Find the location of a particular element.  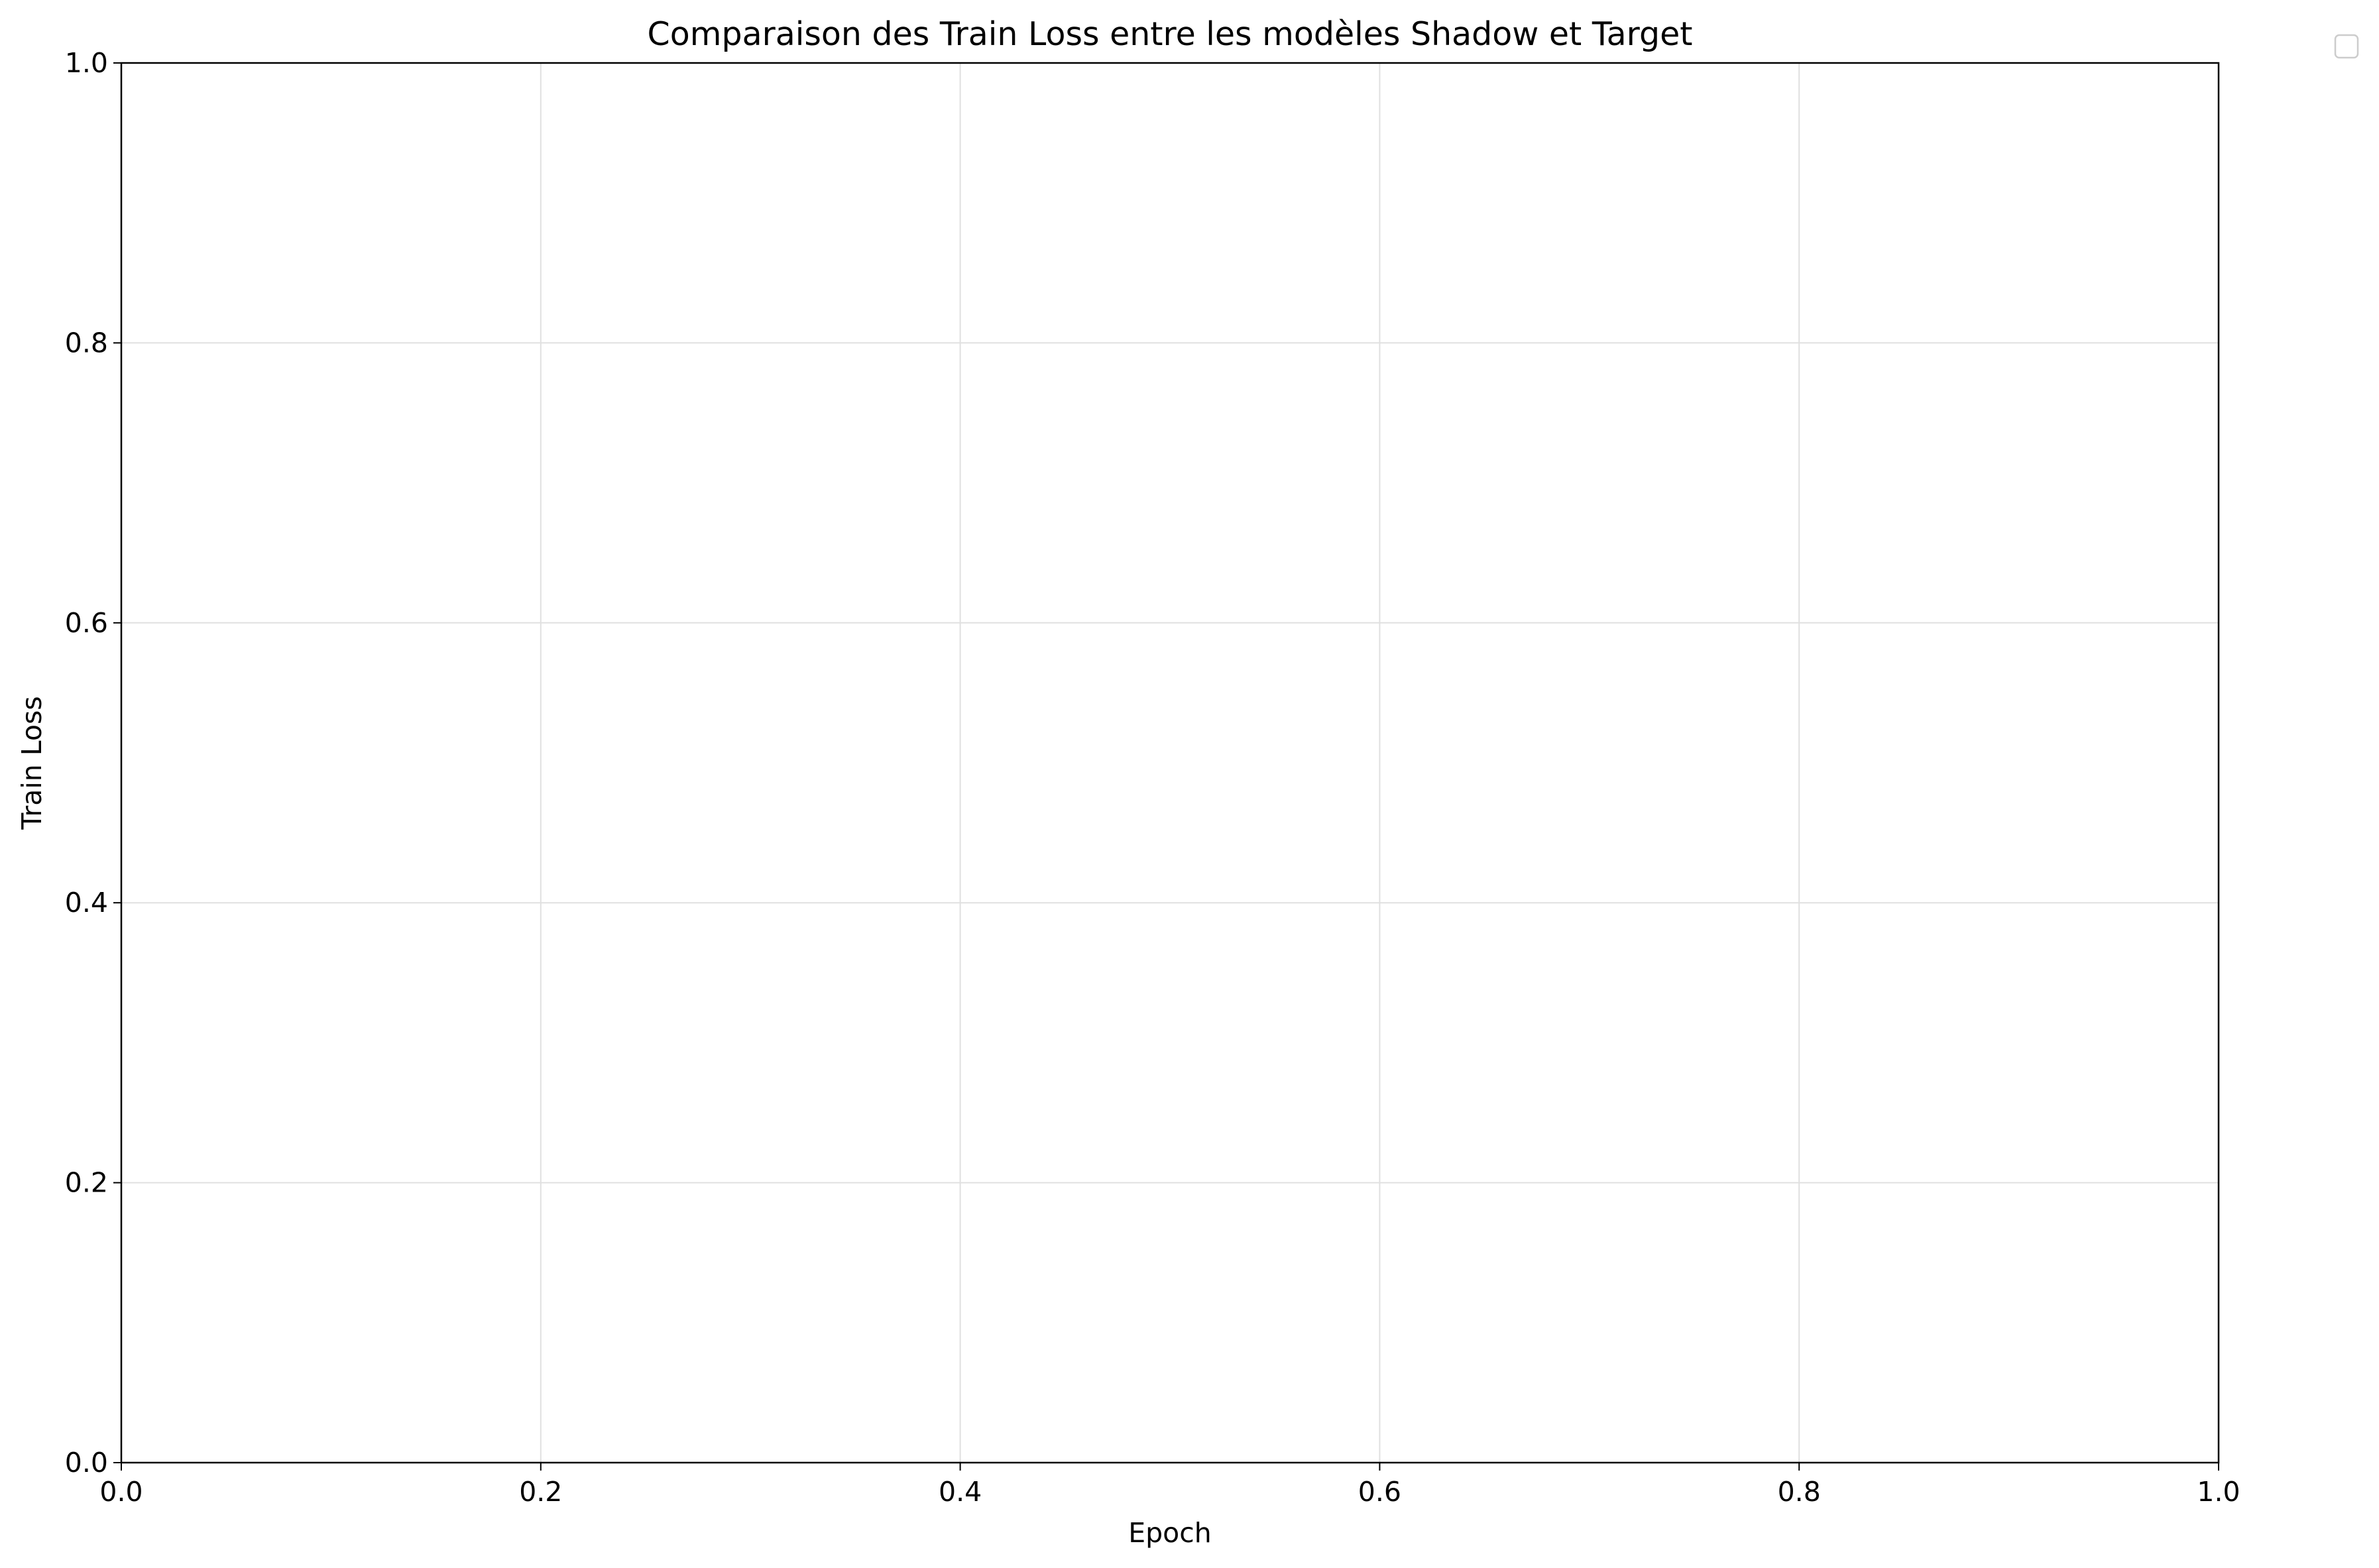

y-tick-label: 1.0 is located at coordinates (87, 63).